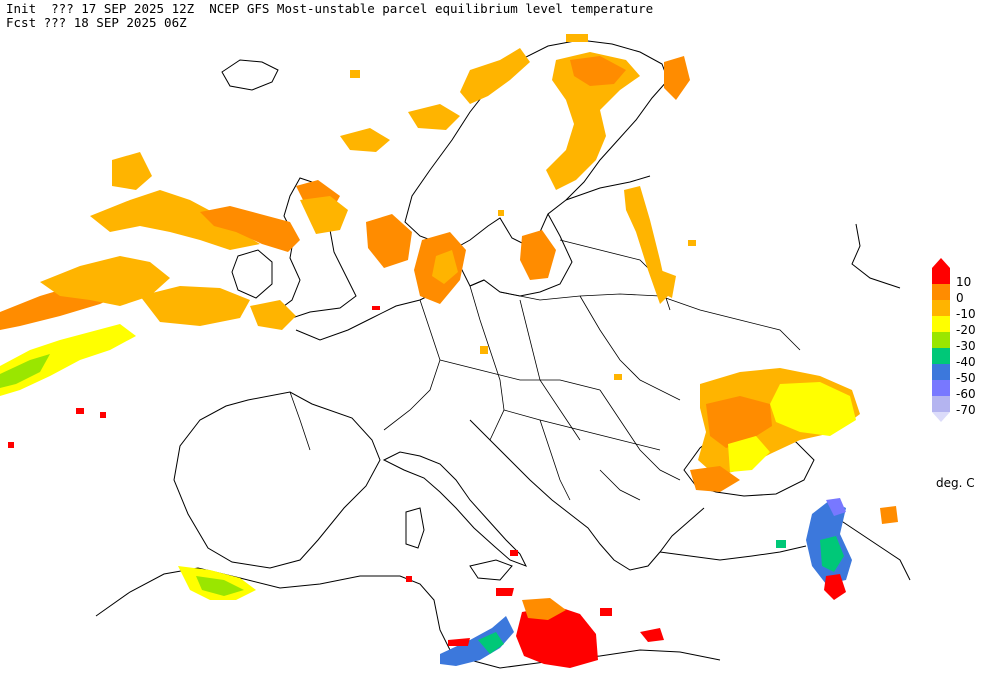 Image resolution: width=1000 pixels, height=680 pixels. Describe the element at coordinates (733, 553) in the screenshot. I see `turkey-coast` at that location.